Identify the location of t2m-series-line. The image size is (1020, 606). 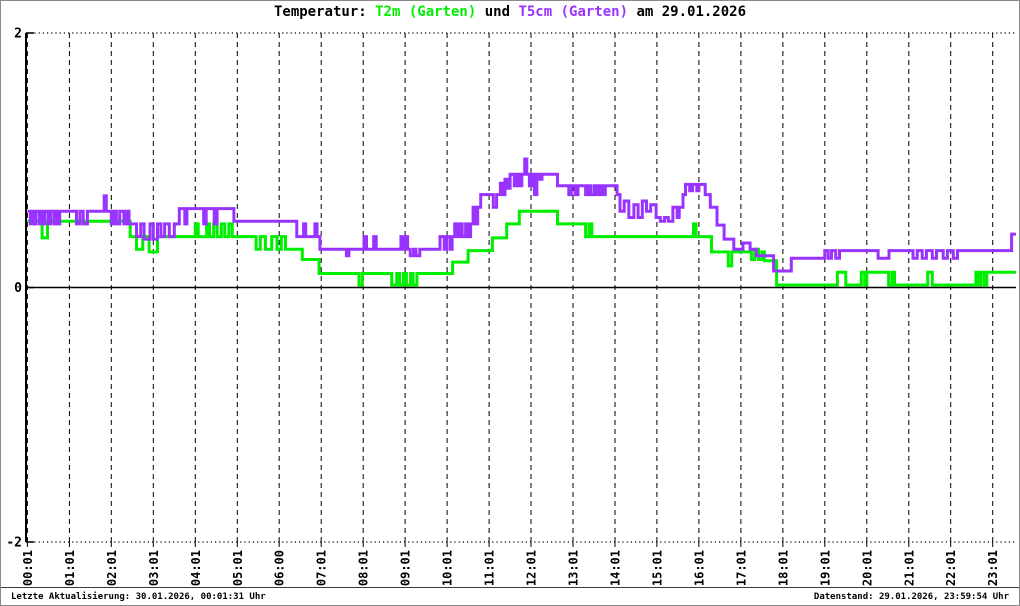
(521, 248).